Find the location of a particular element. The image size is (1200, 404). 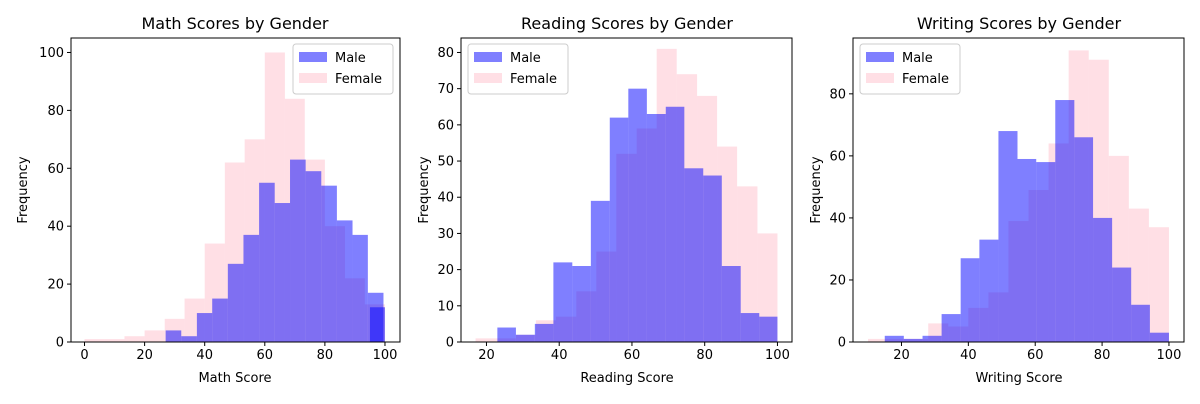

chart-title: Writing Scores by Gender is located at coordinates (1019, 23).